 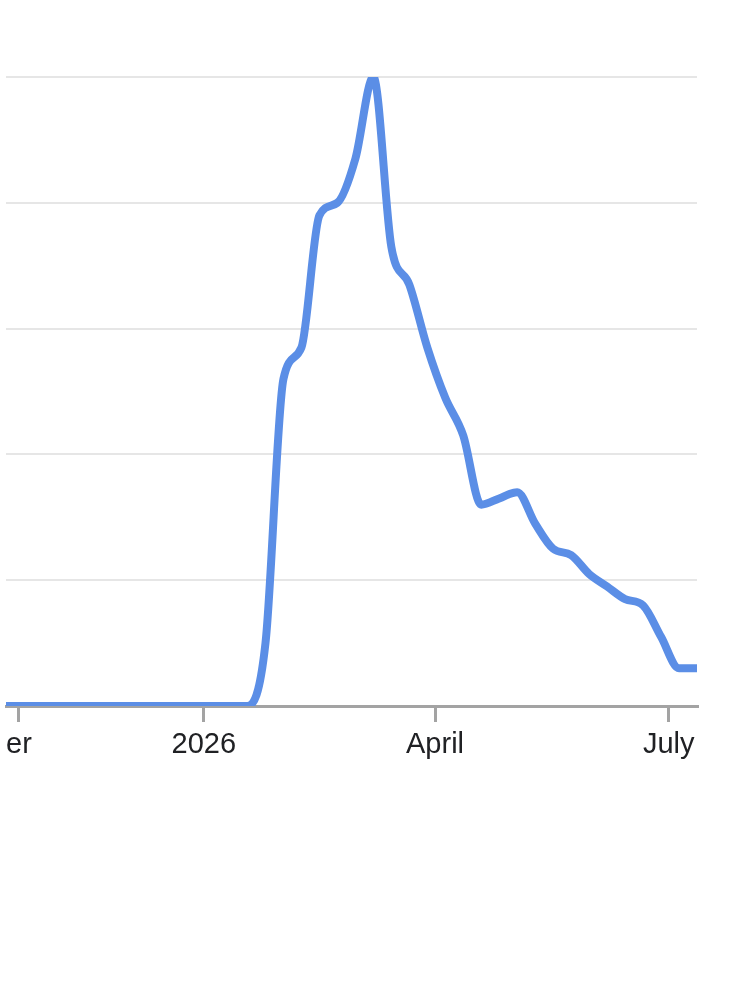 I want to click on x-tick-label: July, so click(x=669, y=743).